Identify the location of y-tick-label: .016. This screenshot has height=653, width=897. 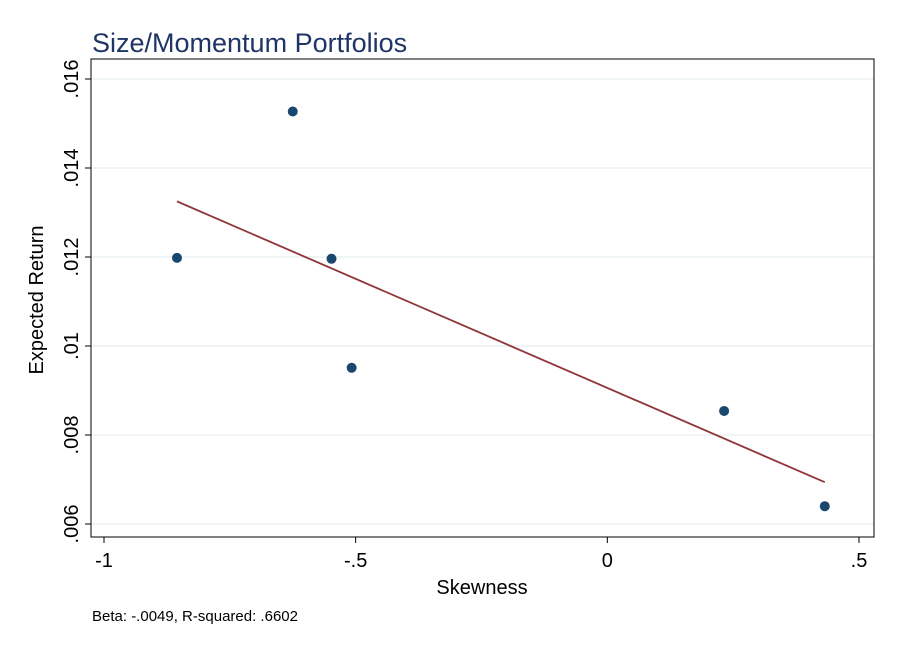
(72, 79).